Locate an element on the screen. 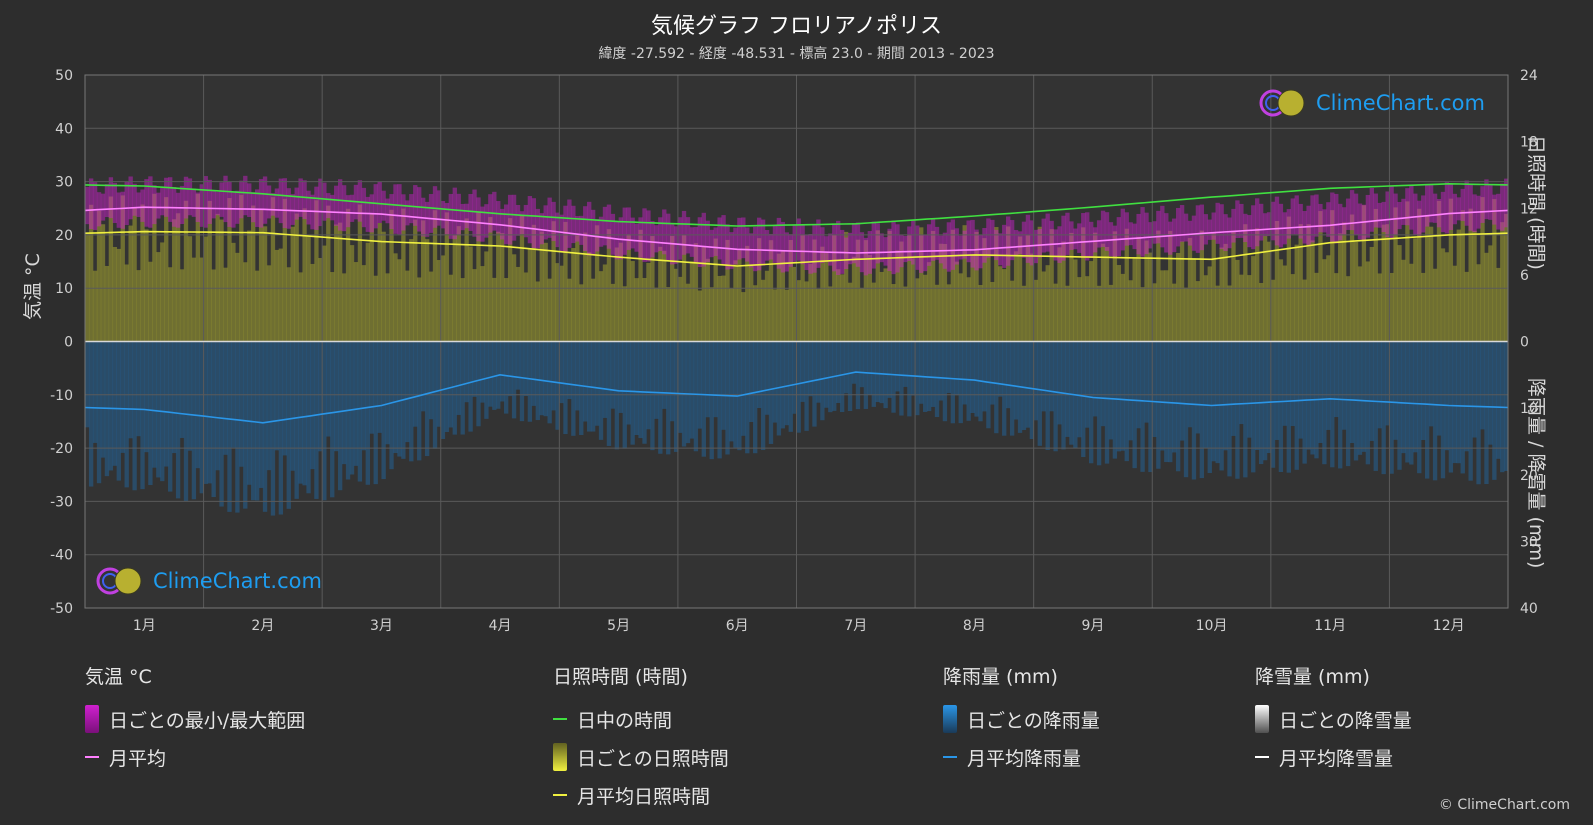  y-axis-right-rain-label: 降雨量 / 降雪量 (mm) is located at coordinates (1536, 473).